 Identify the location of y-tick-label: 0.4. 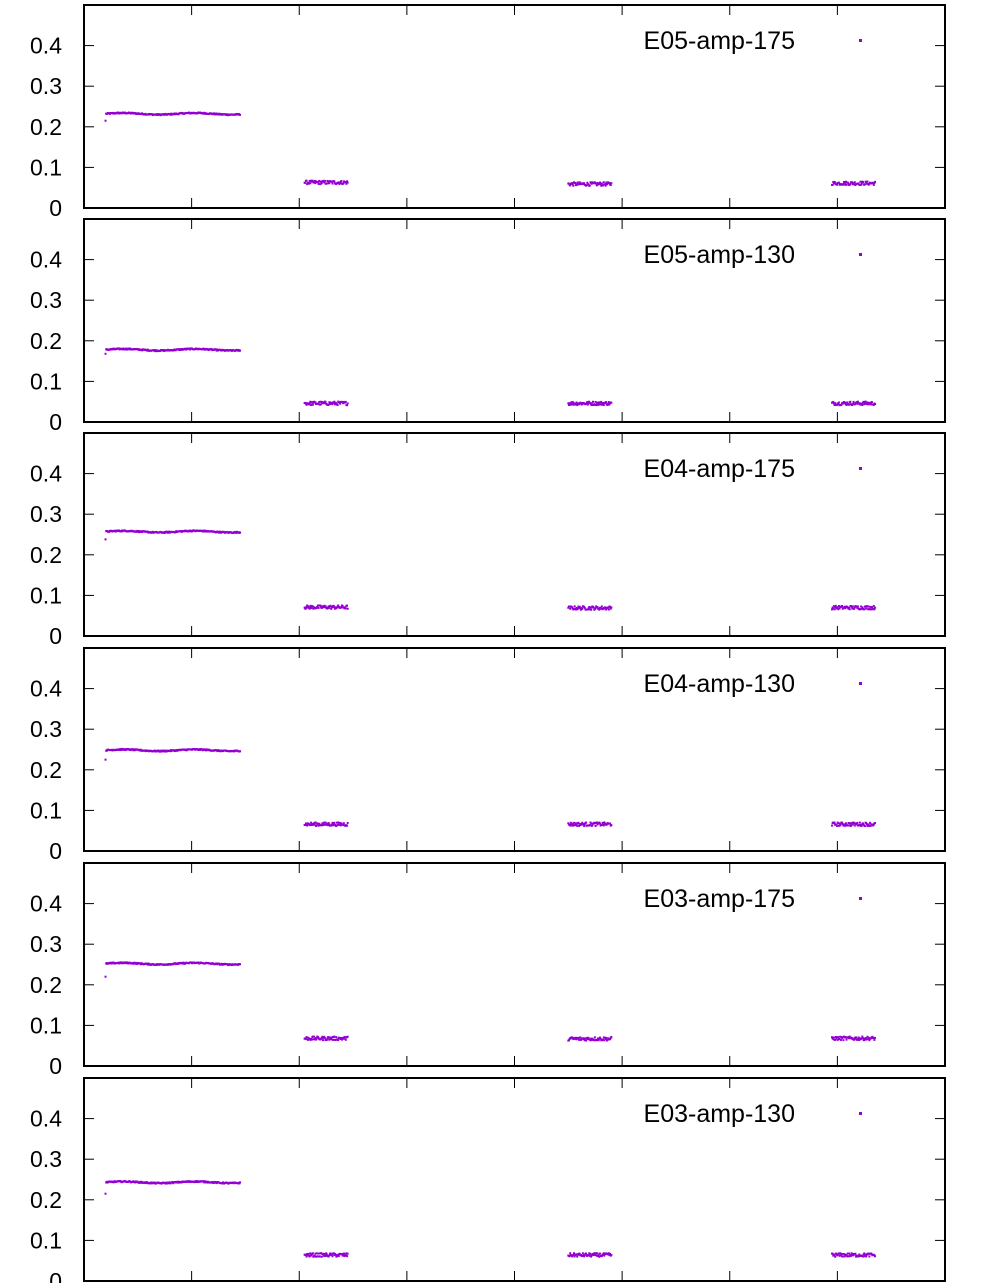
(46, 46).